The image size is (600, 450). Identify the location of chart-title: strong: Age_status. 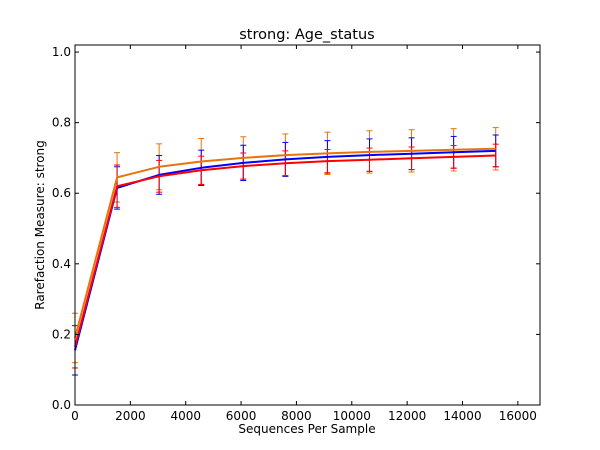
(307, 35).